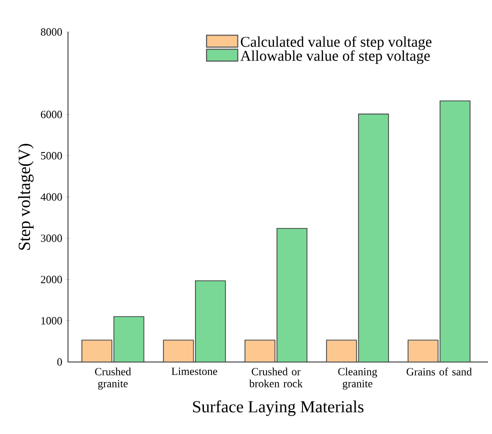 This screenshot has width=492, height=434. Describe the element at coordinates (51, 320) in the screenshot. I see `y-tick-label: 1000` at that location.